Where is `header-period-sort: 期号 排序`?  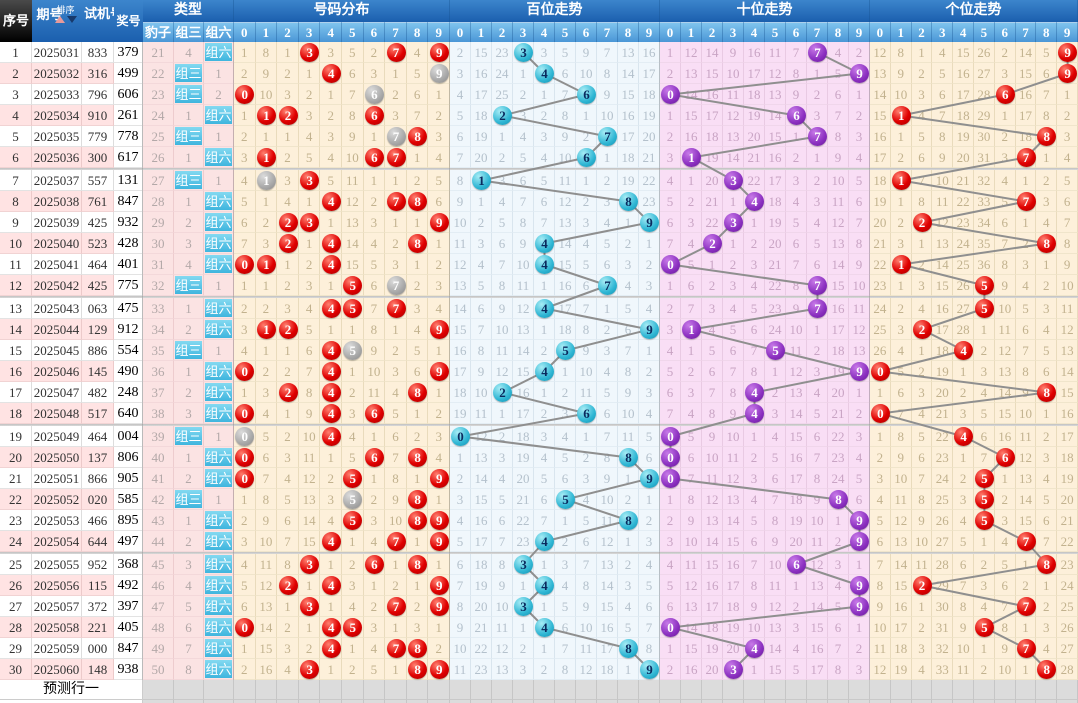
header-period-sort: 期号 排序 is located at coordinates (57, 21).